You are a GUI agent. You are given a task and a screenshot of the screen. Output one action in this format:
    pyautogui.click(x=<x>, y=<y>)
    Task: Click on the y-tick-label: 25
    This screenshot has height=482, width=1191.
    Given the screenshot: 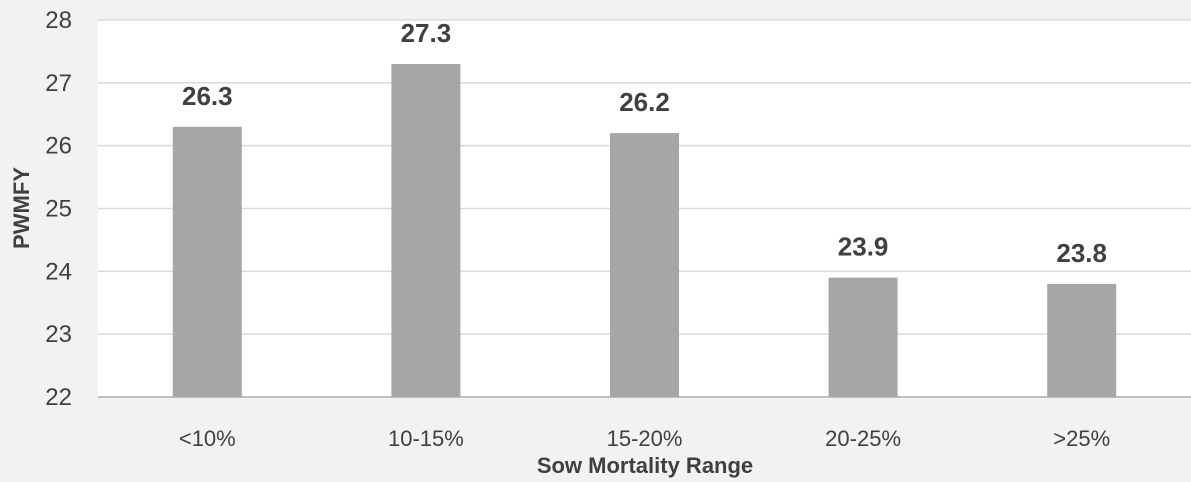 What is the action you would take?
    pyautogui.click(x=58, y=209)
    